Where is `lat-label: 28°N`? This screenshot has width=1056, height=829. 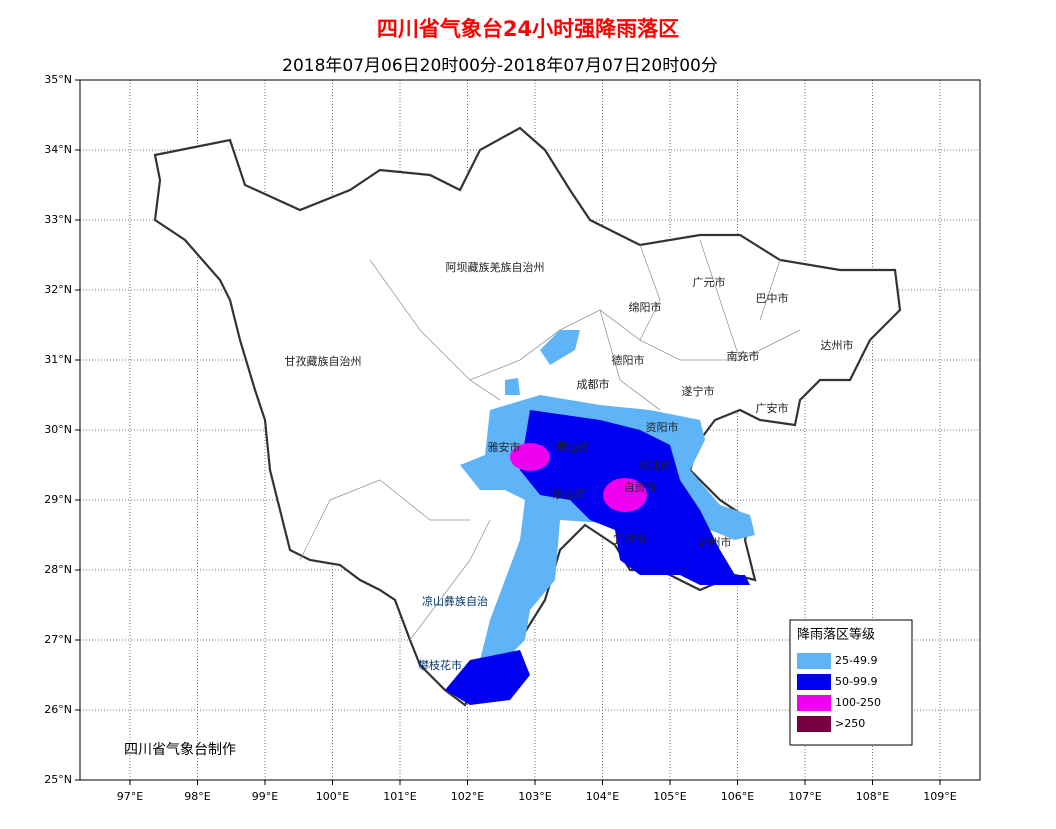 lat-label: 28°N is located at coordinates (58, 569).